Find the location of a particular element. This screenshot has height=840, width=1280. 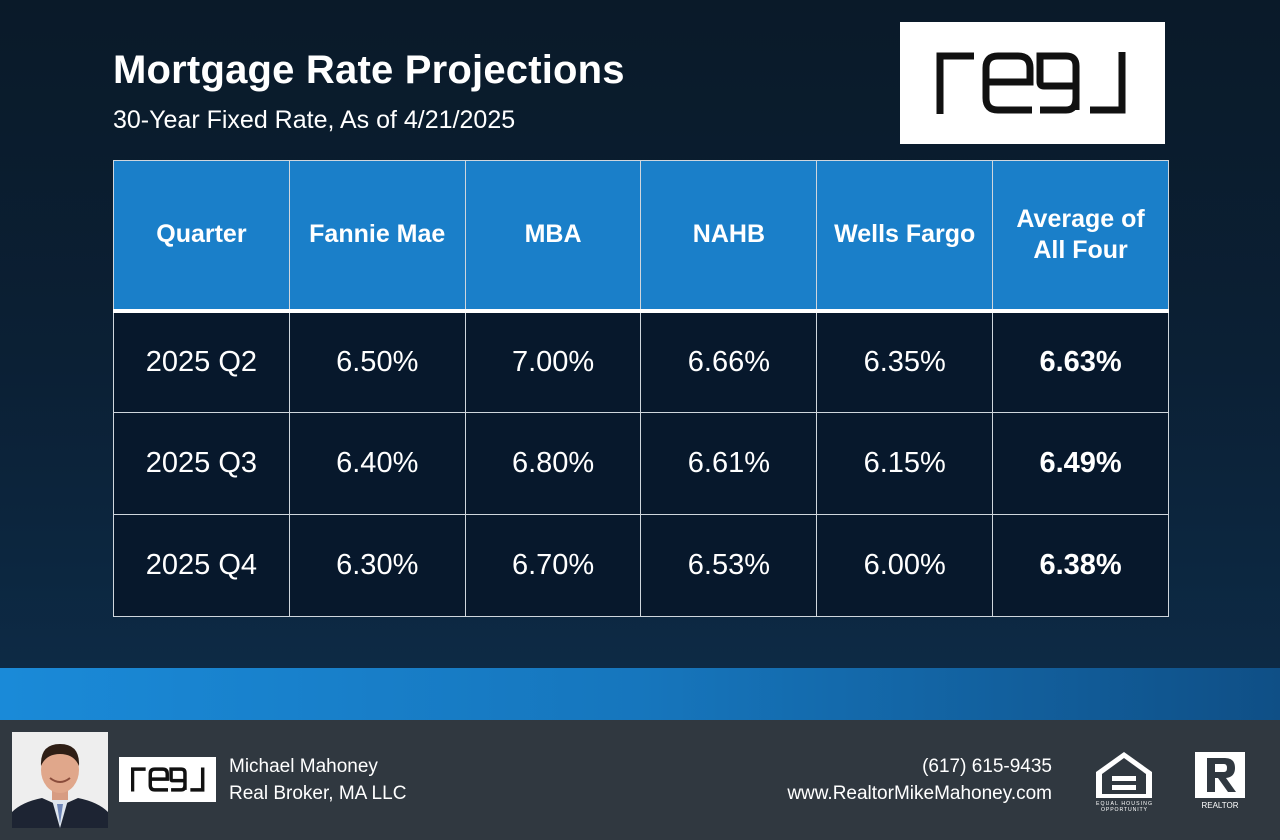

real-logo-icon is located at coordinates (1031, 83).